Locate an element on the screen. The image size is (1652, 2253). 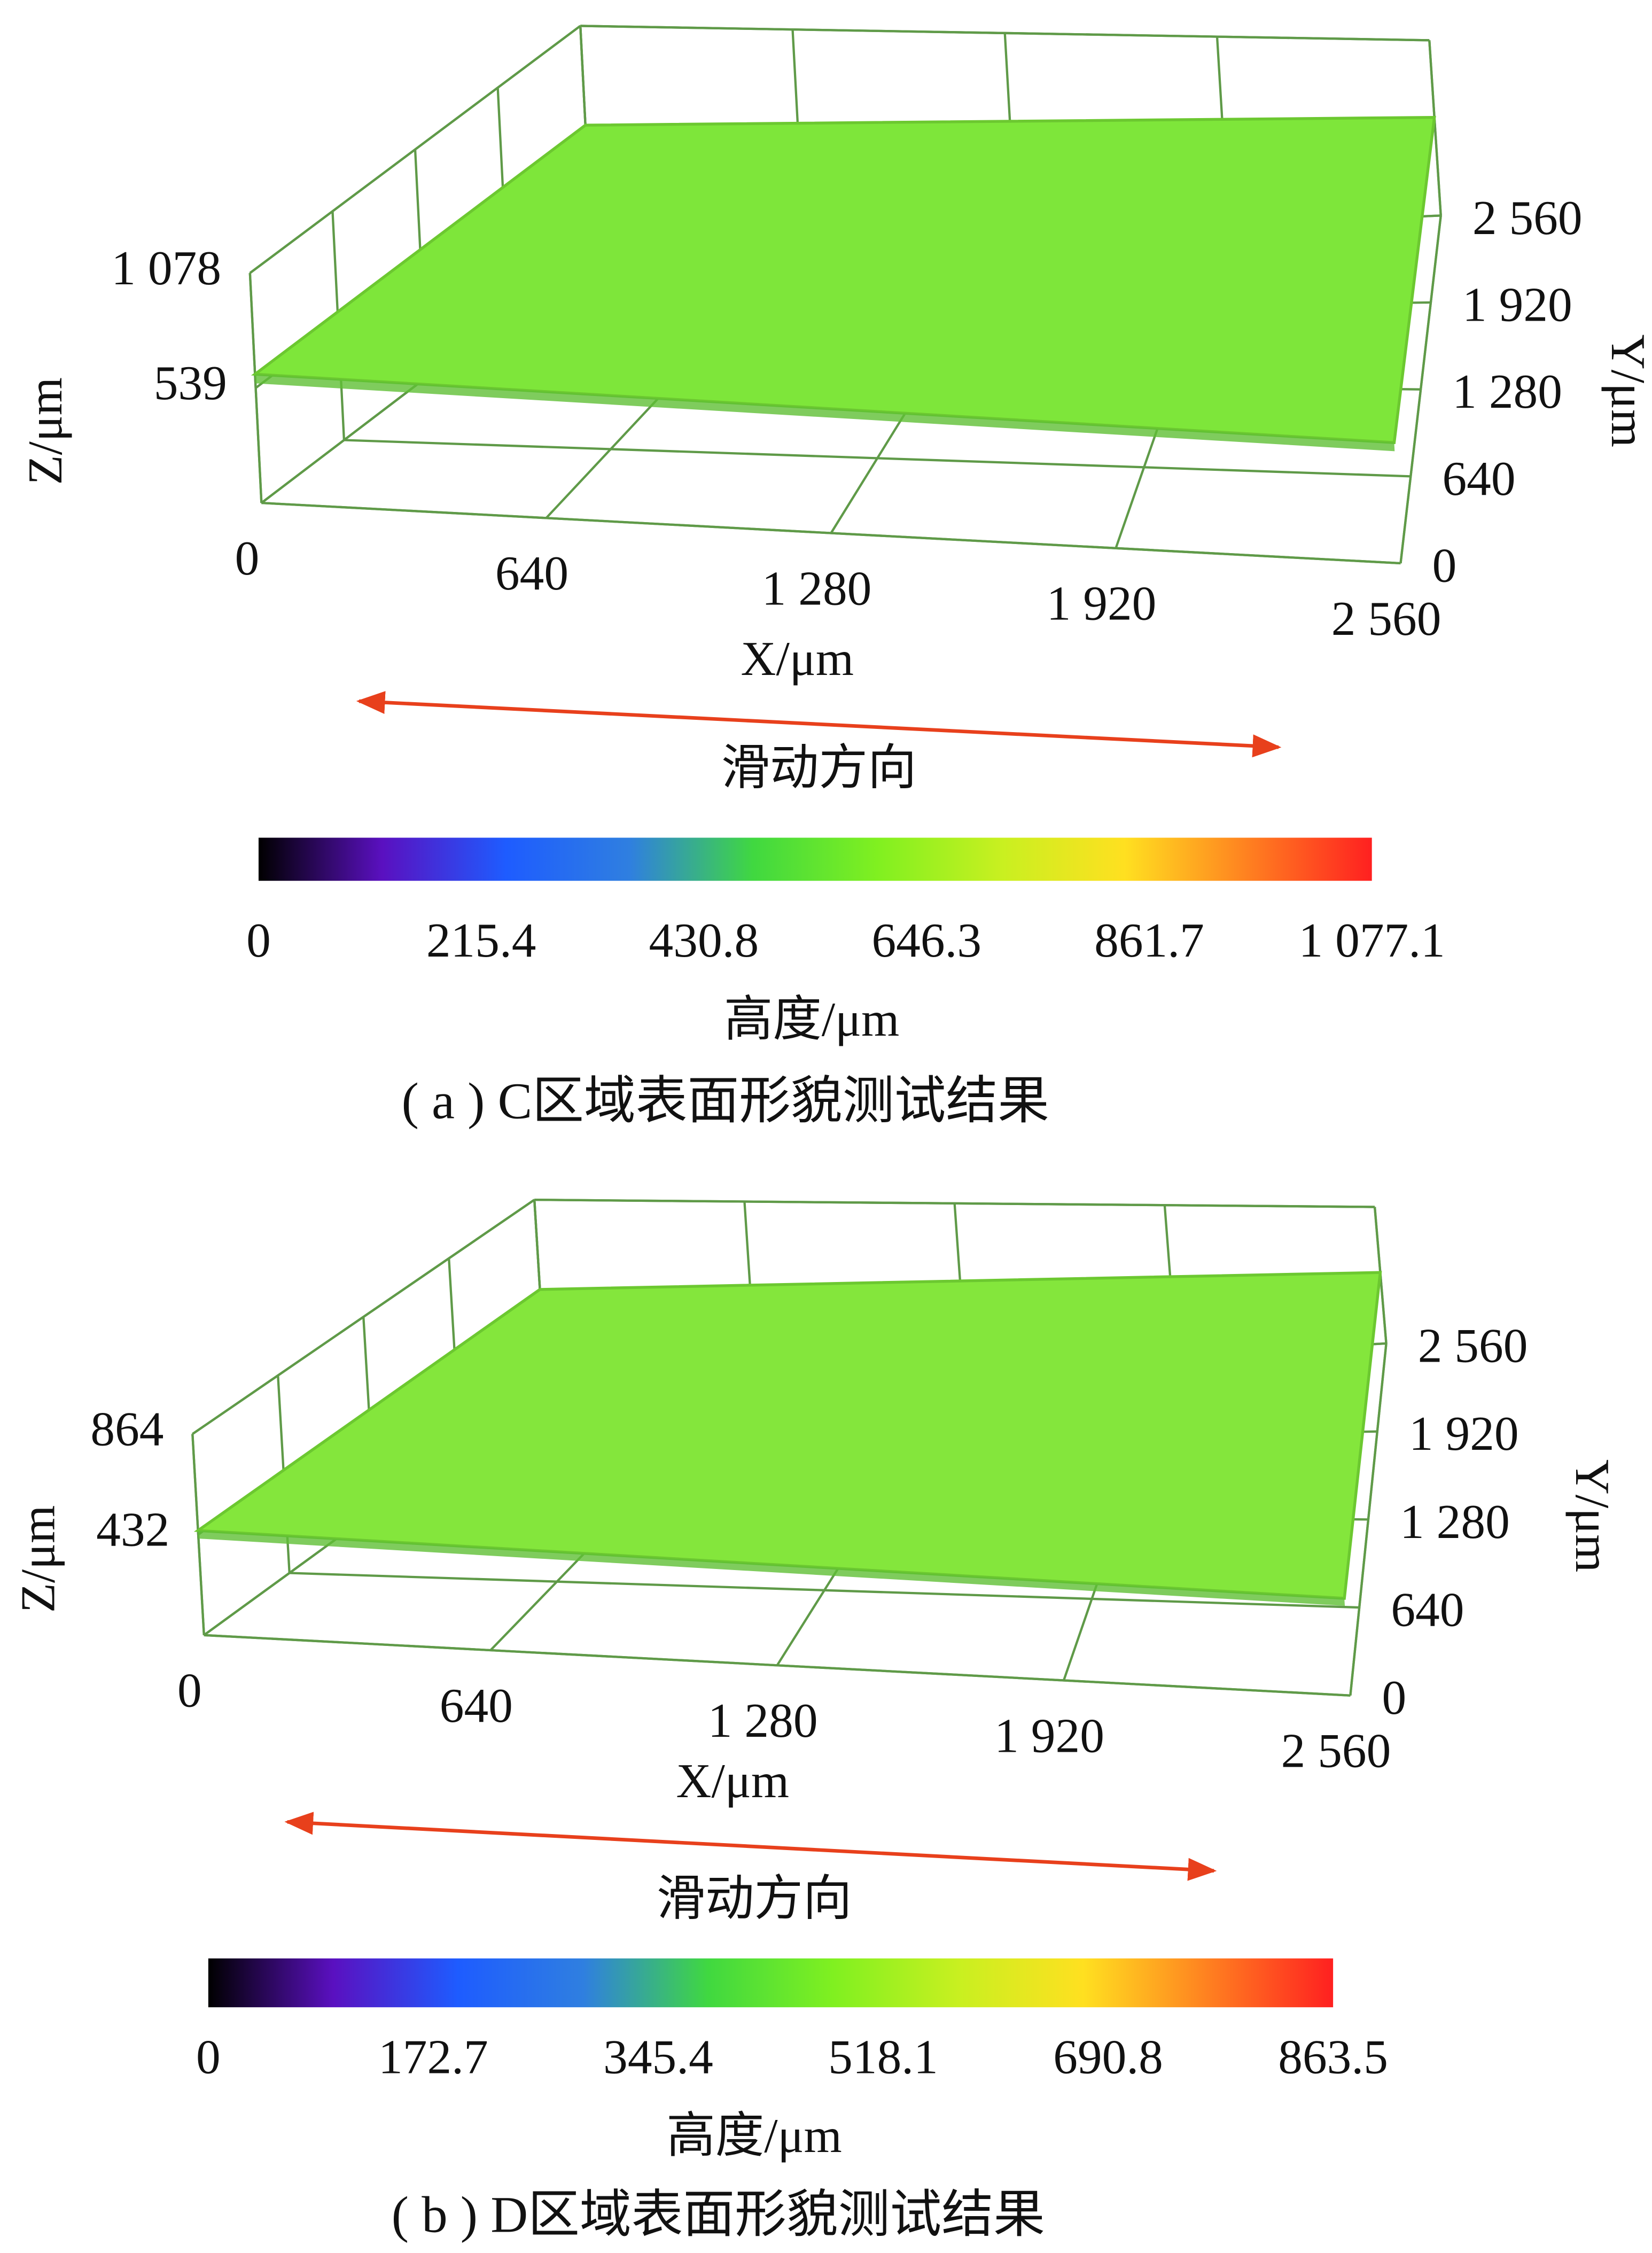
z-tick-label: 539 is located at coordinates (190, 383).